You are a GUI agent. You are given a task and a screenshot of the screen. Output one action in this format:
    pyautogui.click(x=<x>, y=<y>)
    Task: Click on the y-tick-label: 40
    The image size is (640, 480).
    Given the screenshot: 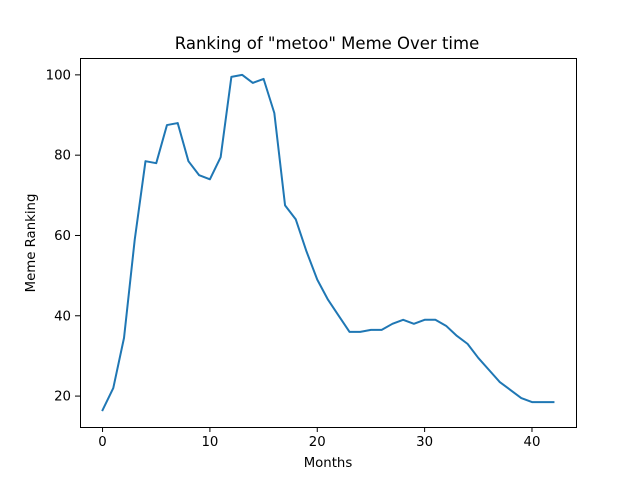 What is the action you would take?
    pyautogui.click(x=62, y=316)
    